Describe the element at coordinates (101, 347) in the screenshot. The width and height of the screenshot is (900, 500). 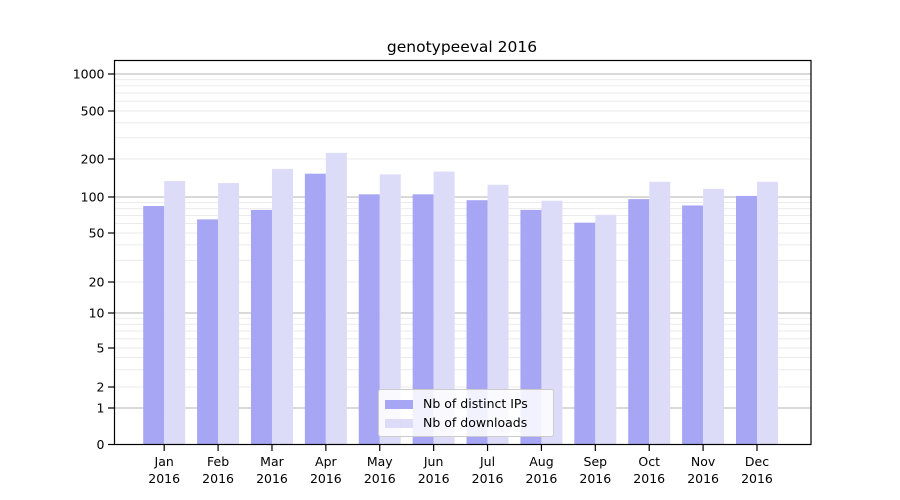
I see `y-tick-label: 5` at that location.